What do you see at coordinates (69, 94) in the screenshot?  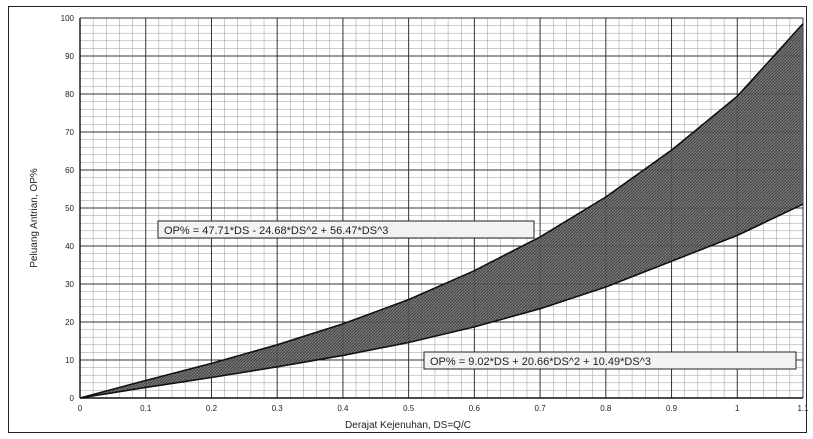 I see `y-tick-label: 80` at bounding box center [69, 94].